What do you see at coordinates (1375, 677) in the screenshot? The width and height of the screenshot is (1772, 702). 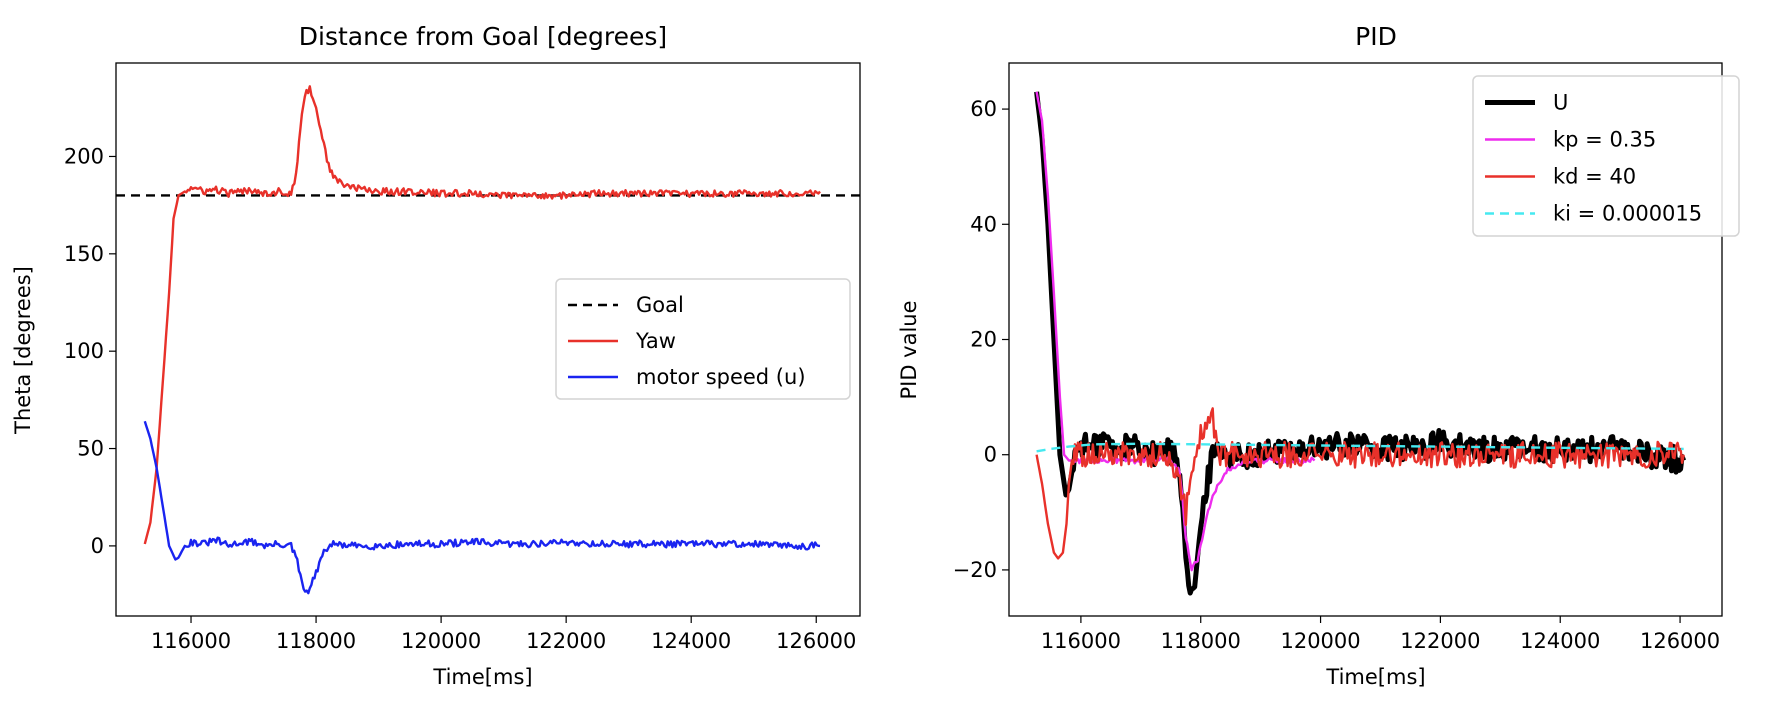 I see `pid-chart-xlabel: Time[ms]` at bounding box center [1375, 677].